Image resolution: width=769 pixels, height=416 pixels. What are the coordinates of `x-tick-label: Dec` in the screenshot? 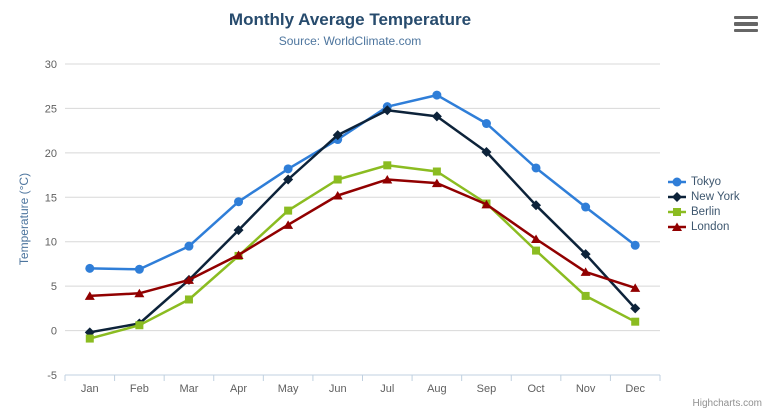 It's located at (635, 389).